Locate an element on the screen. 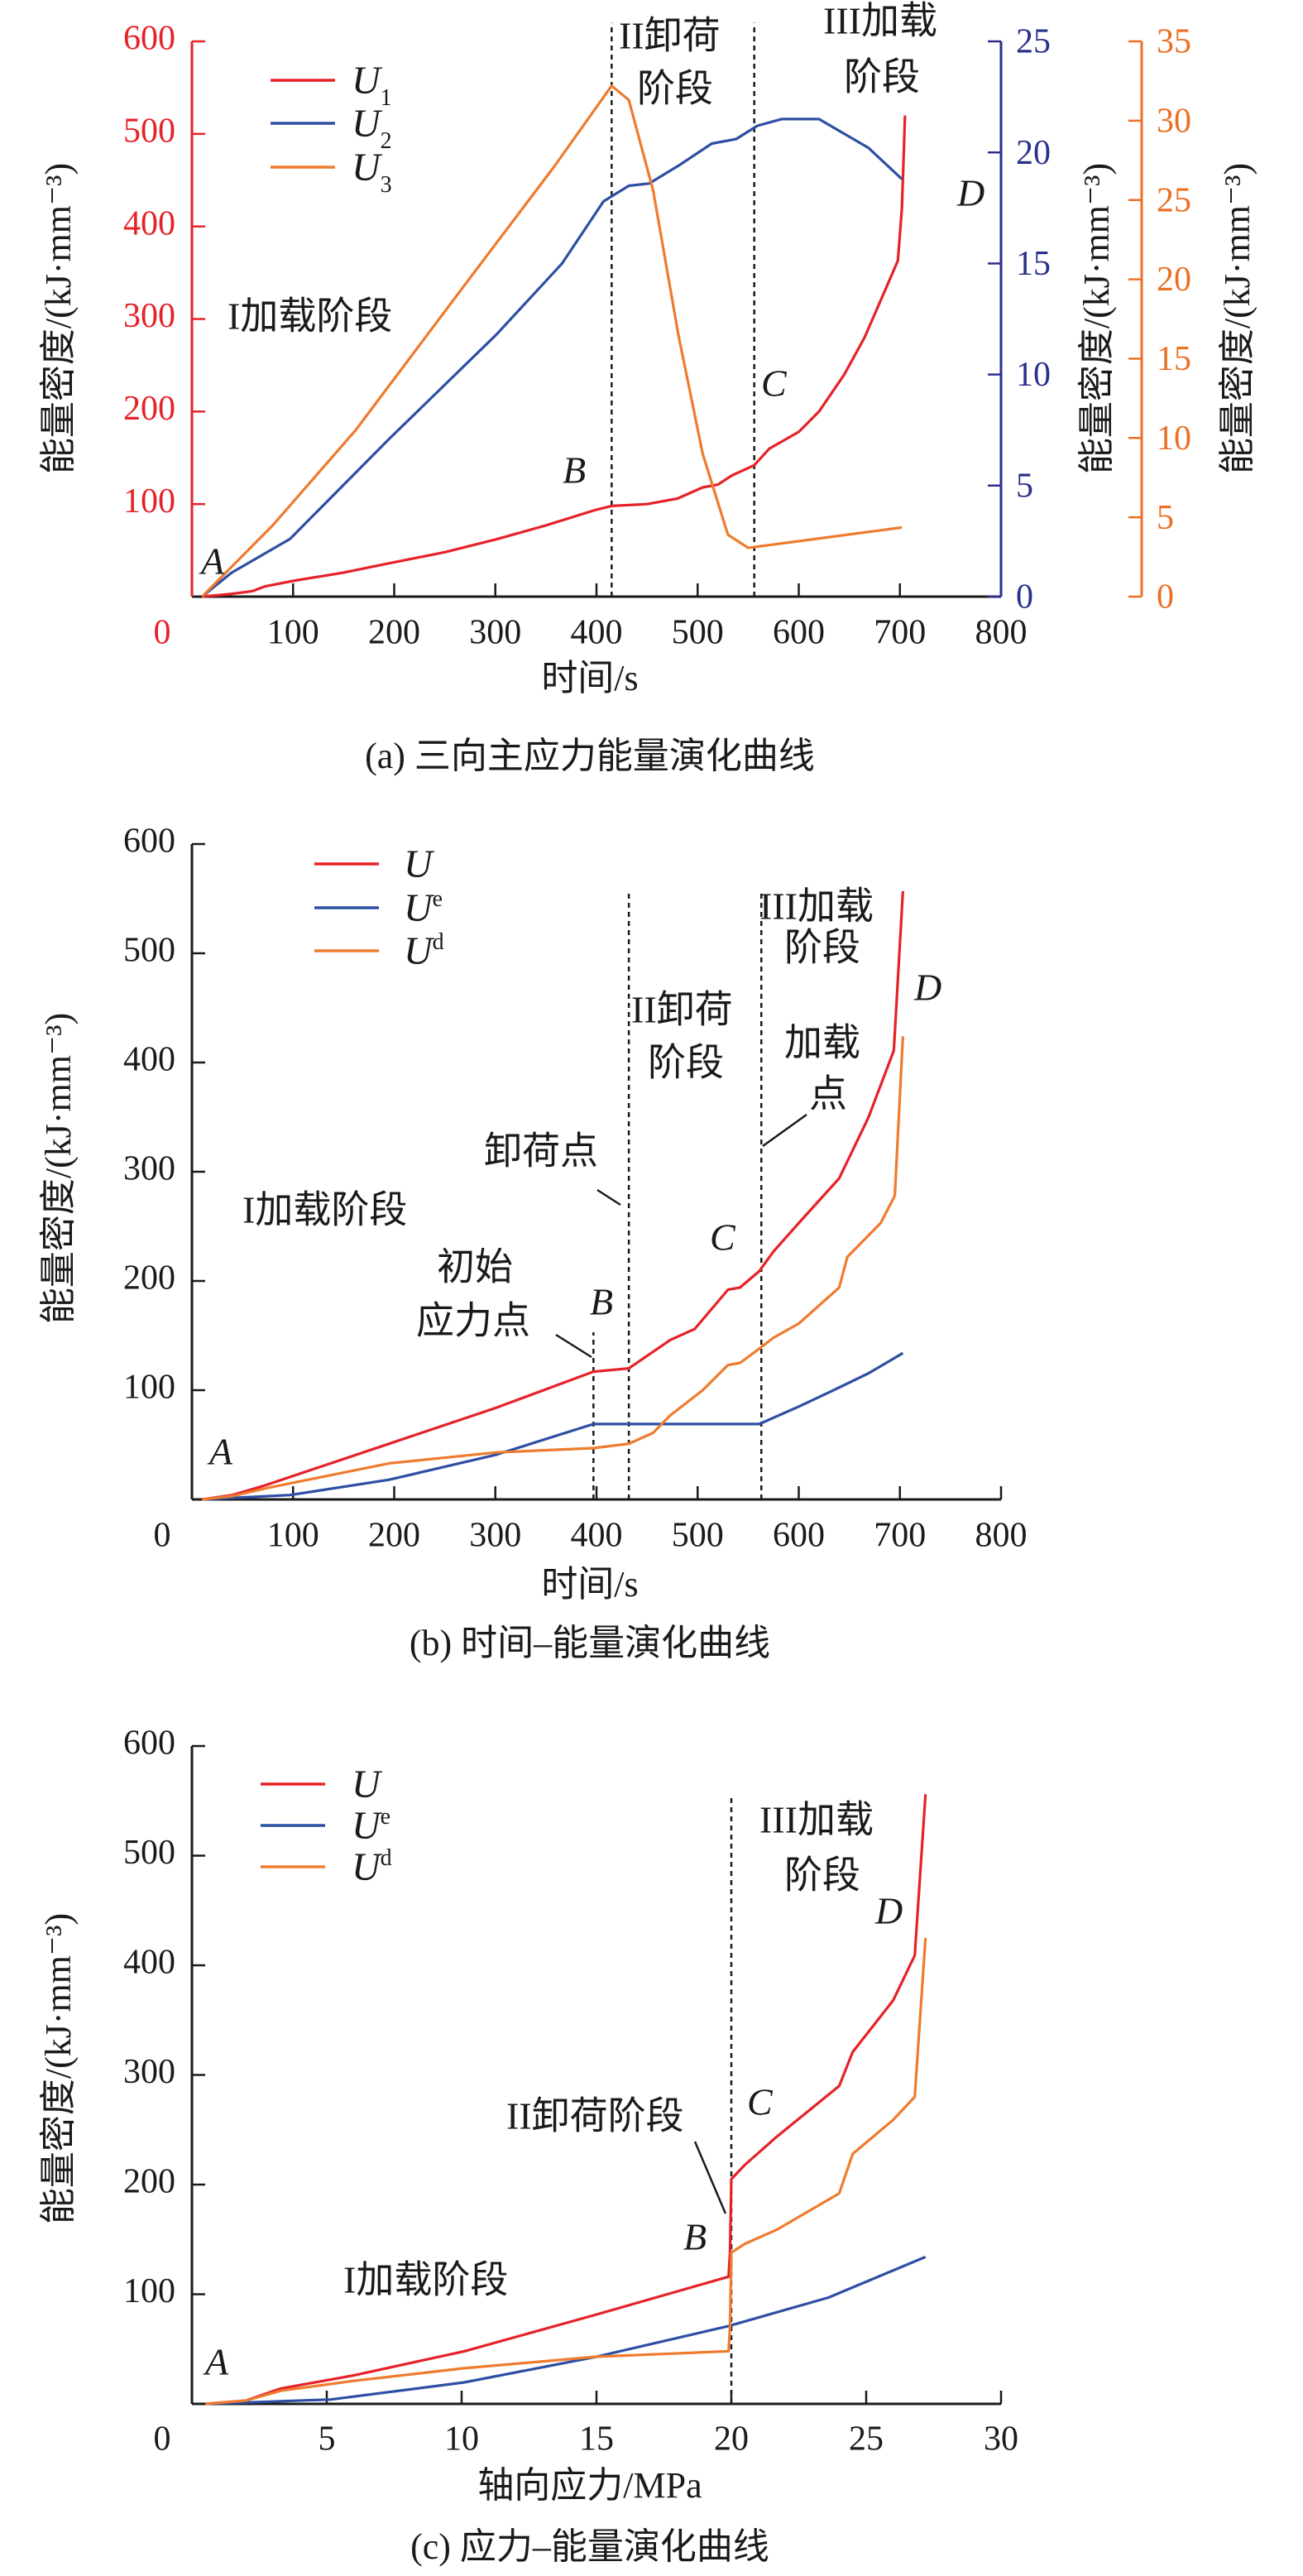  series-line-Ue is located at coordinates (553, 1426).